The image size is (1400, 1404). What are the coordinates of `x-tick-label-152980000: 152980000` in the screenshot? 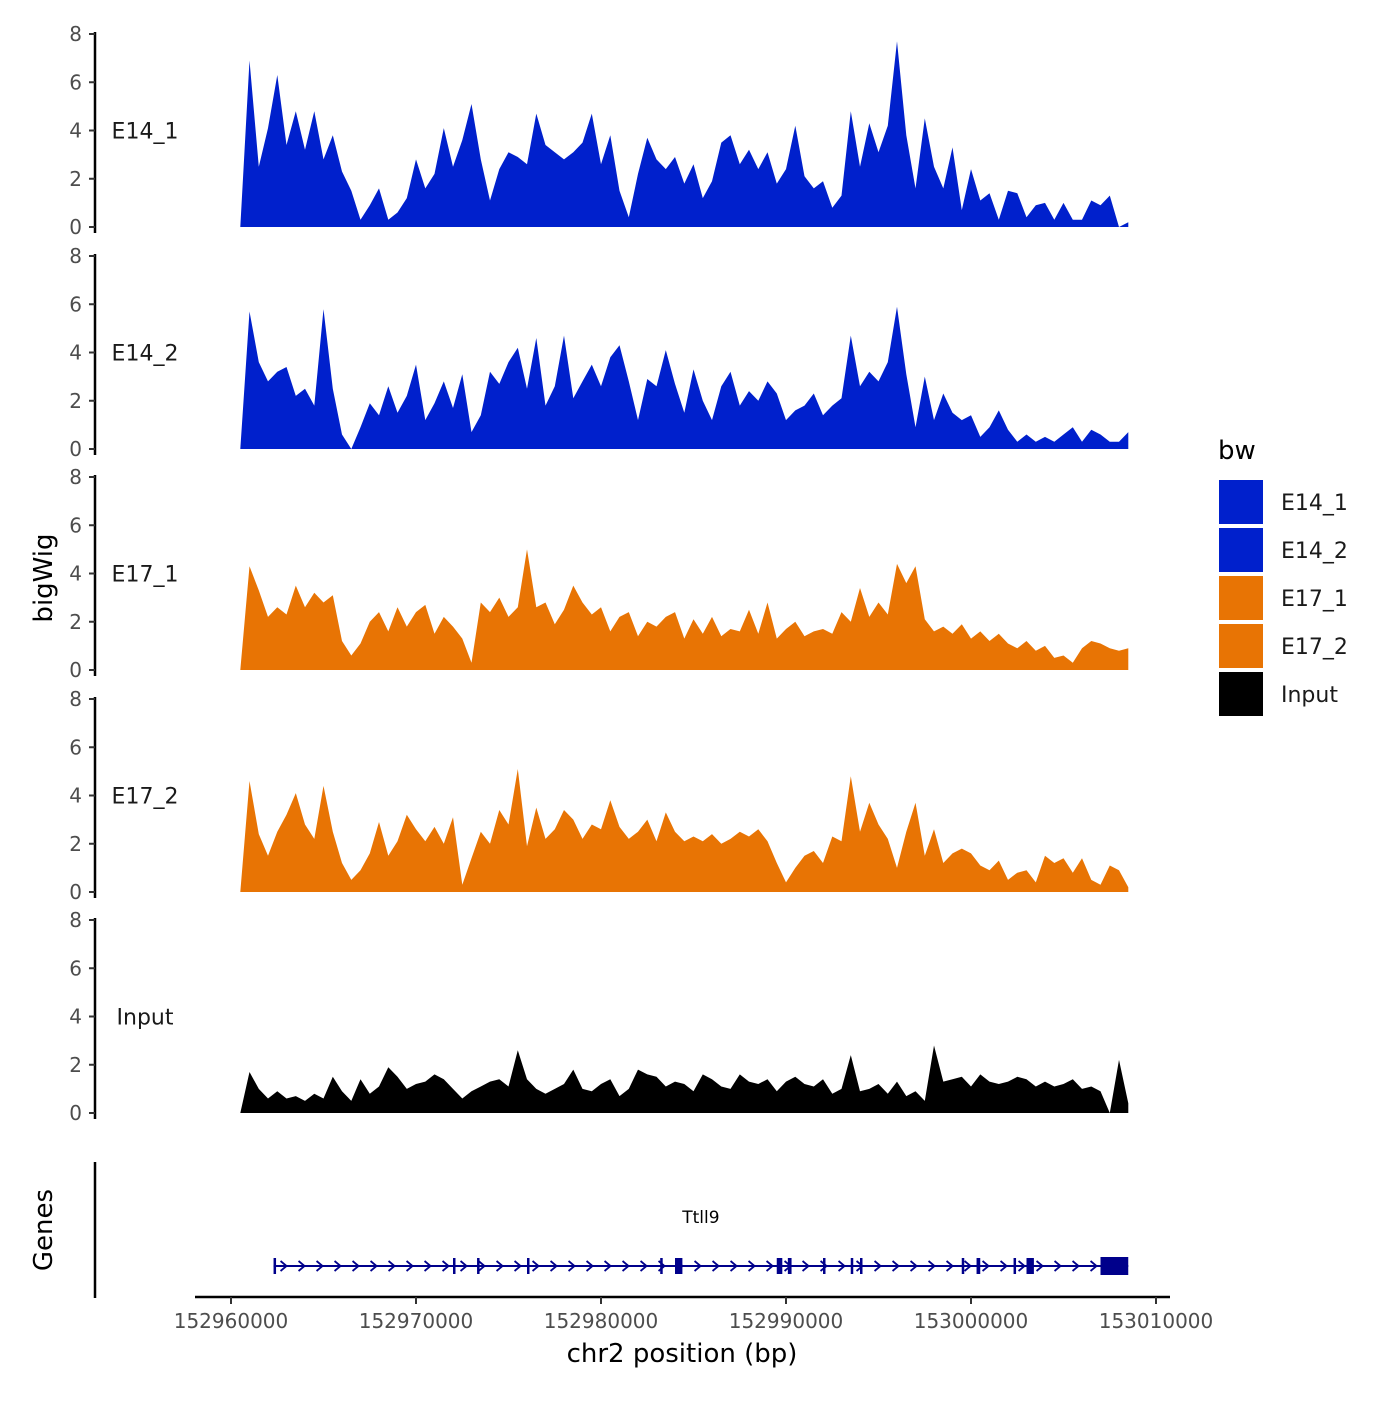 It's located at (601, 1321).